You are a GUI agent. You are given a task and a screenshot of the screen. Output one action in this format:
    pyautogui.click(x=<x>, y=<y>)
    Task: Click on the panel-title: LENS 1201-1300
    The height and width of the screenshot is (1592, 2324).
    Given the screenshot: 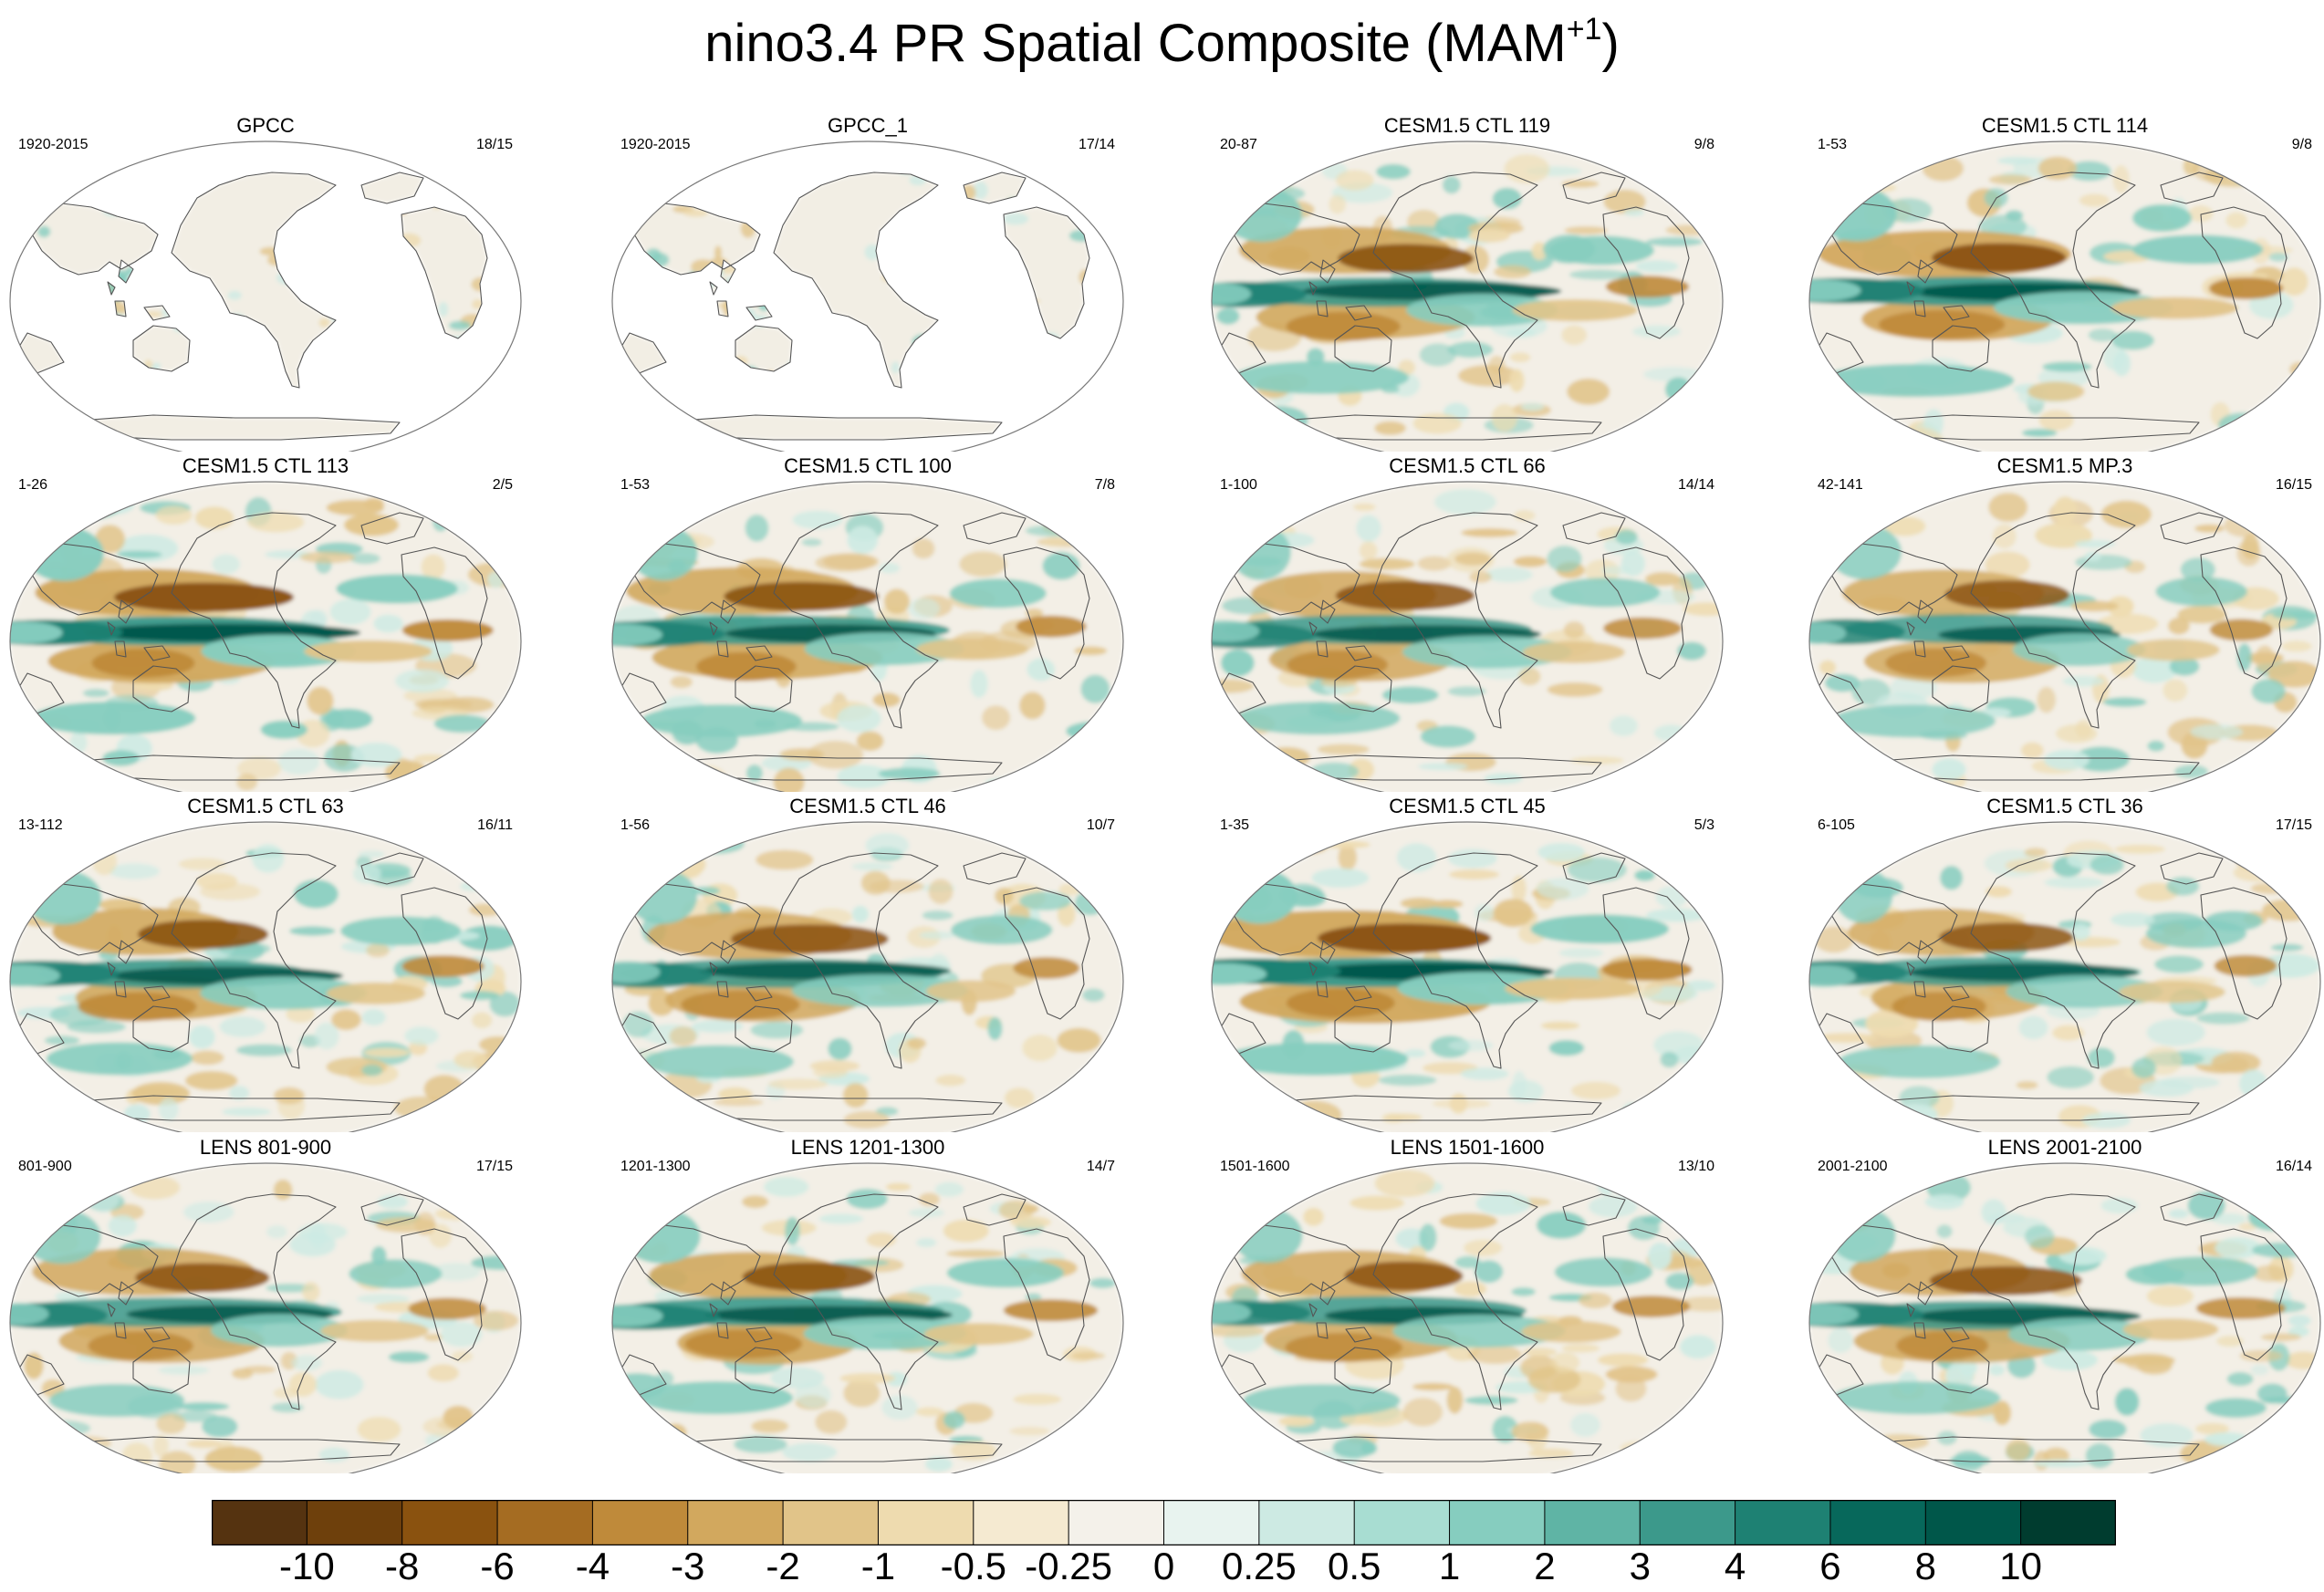 What is the action you would take?
    pyautogui.click(x=867, y=1147)
    